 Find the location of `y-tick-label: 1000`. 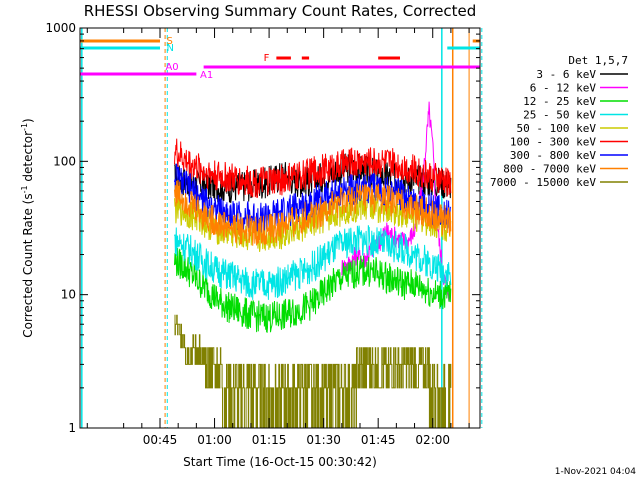

y-tick-label: 1000 is located at coordinates (60, 28).